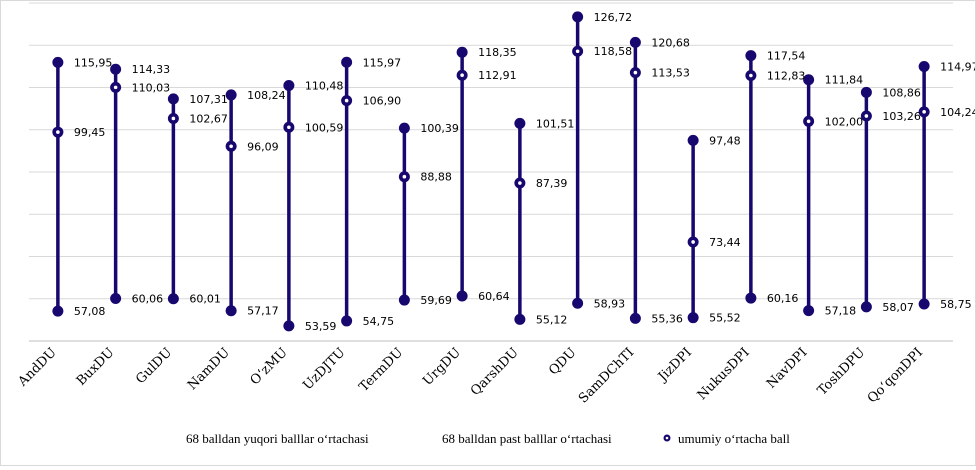  Describe the element at coordinates (266, 95) in the screenshot. I see `high-label-3: 108,24` at that location.